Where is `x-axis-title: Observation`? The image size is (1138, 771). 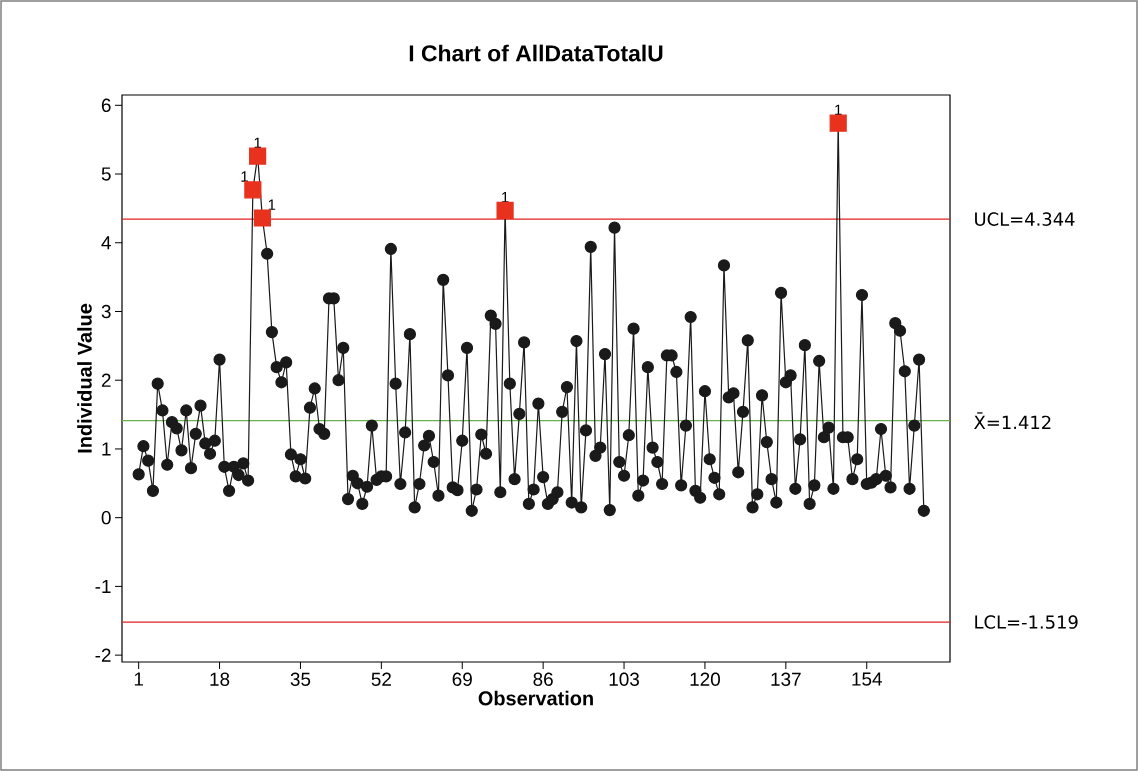
x-axis-title: Observation is located at coordinates (535, 698).